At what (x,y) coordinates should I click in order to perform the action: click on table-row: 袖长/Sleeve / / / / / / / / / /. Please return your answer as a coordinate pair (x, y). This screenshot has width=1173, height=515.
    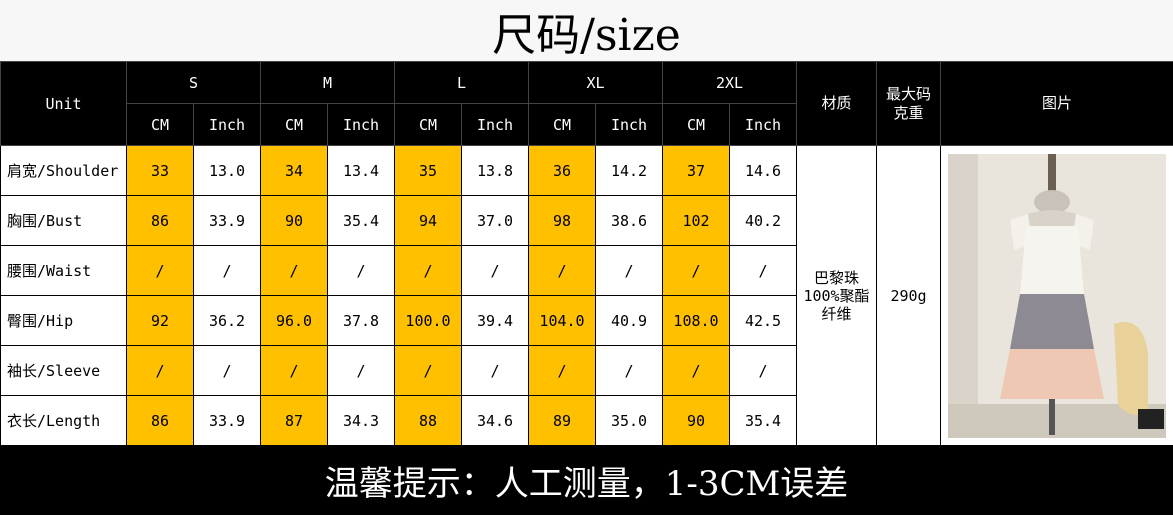
    Looking at the image, I should click on (586, 370).